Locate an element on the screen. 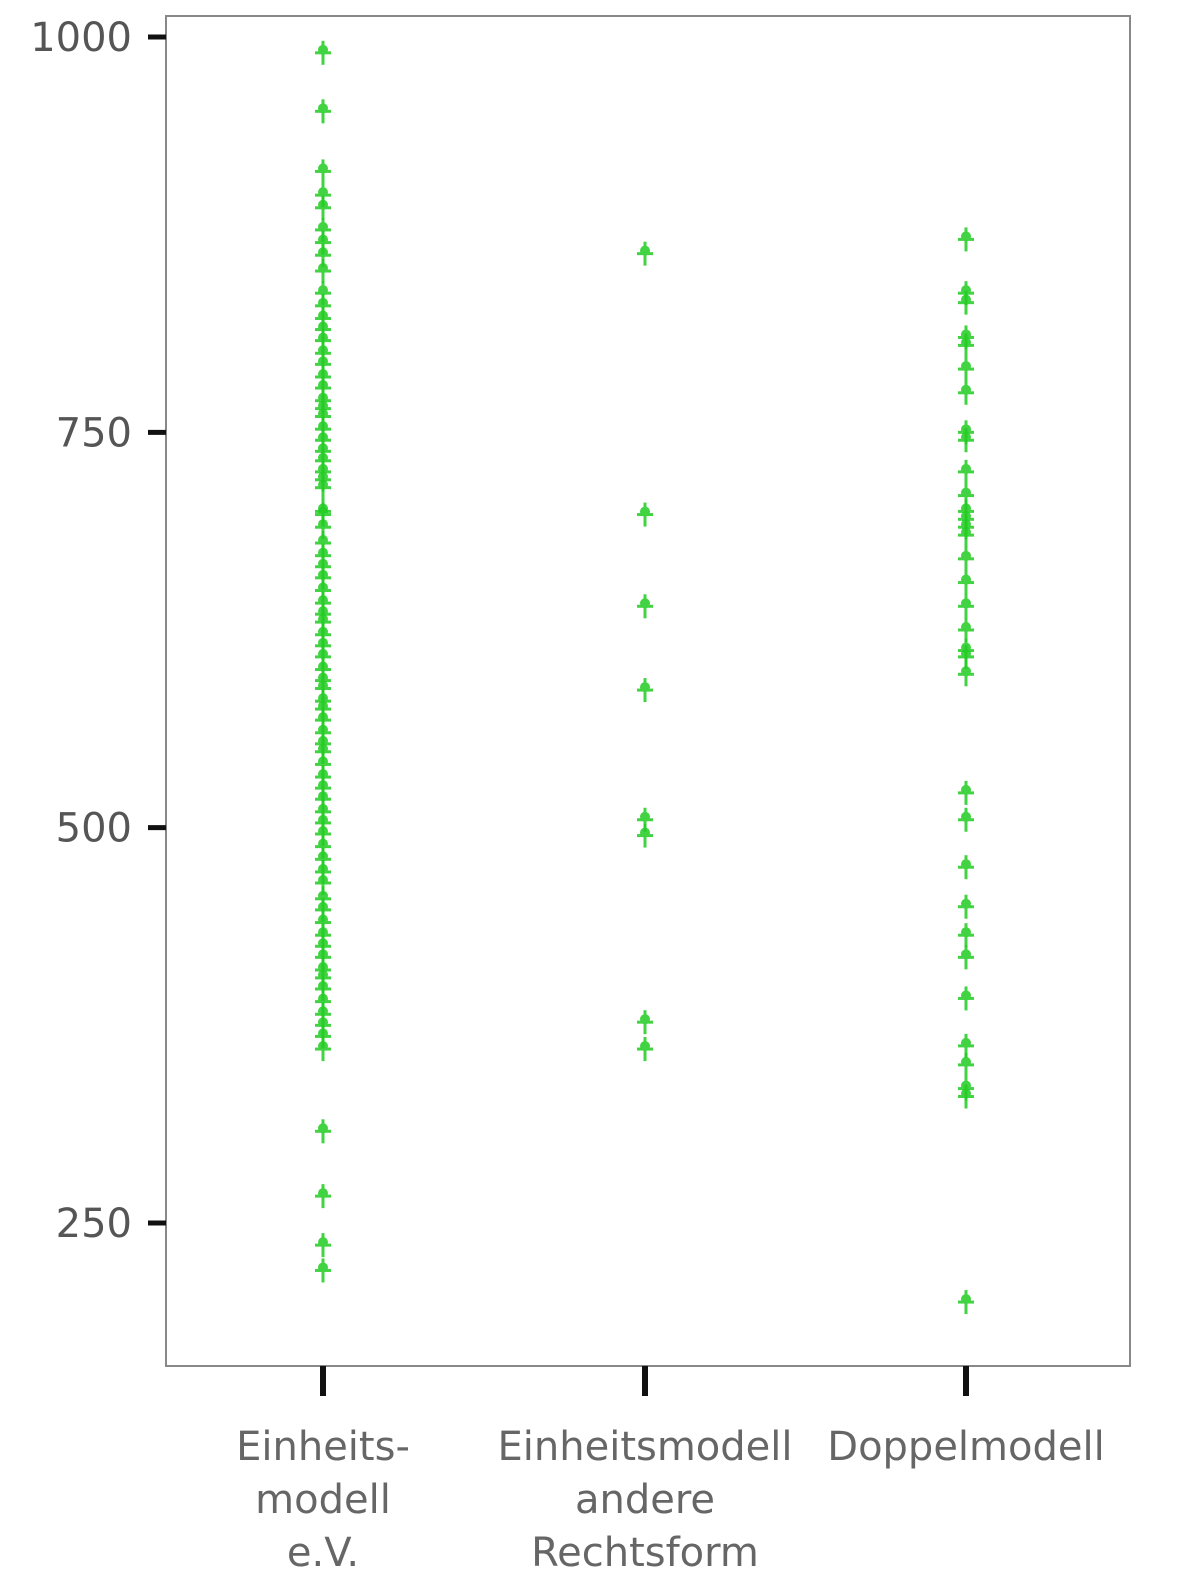 This screenshot has width=1199, height=1585. x-tick-label: Doppelmodell is located at coordinates (965, 1447).